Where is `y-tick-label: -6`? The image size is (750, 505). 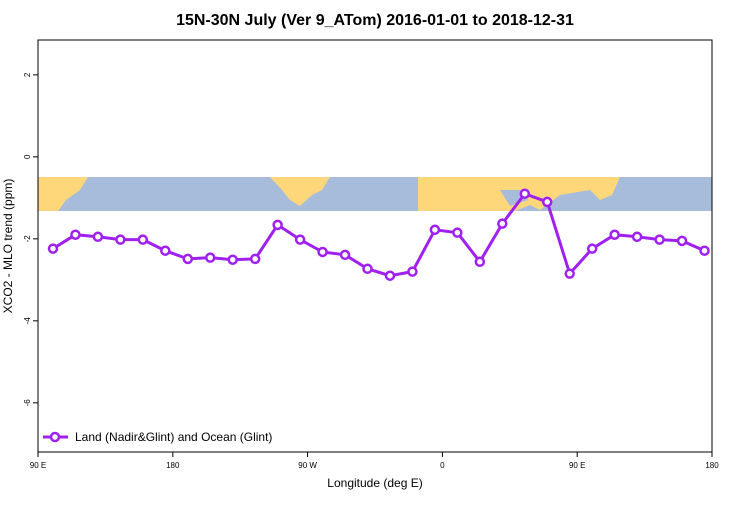
y-tick-label: -6 is located at coordinates (27, 403).